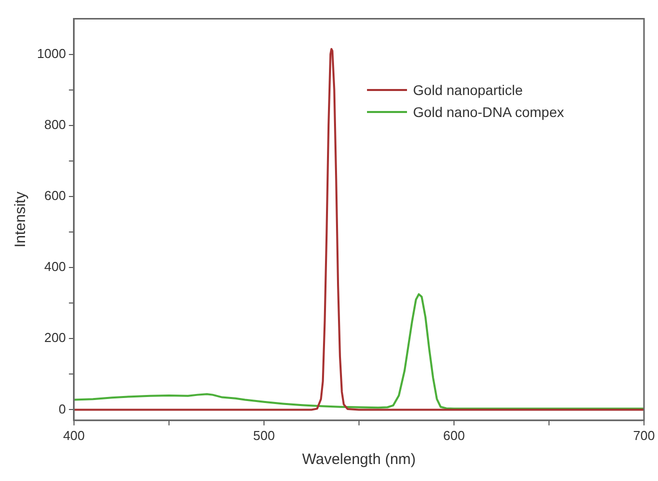  What do you see at coordinates (488, 112) in the screenshot?
I see `legend-label: Gold nano-DNA compex` at bounding box center [488, 112].